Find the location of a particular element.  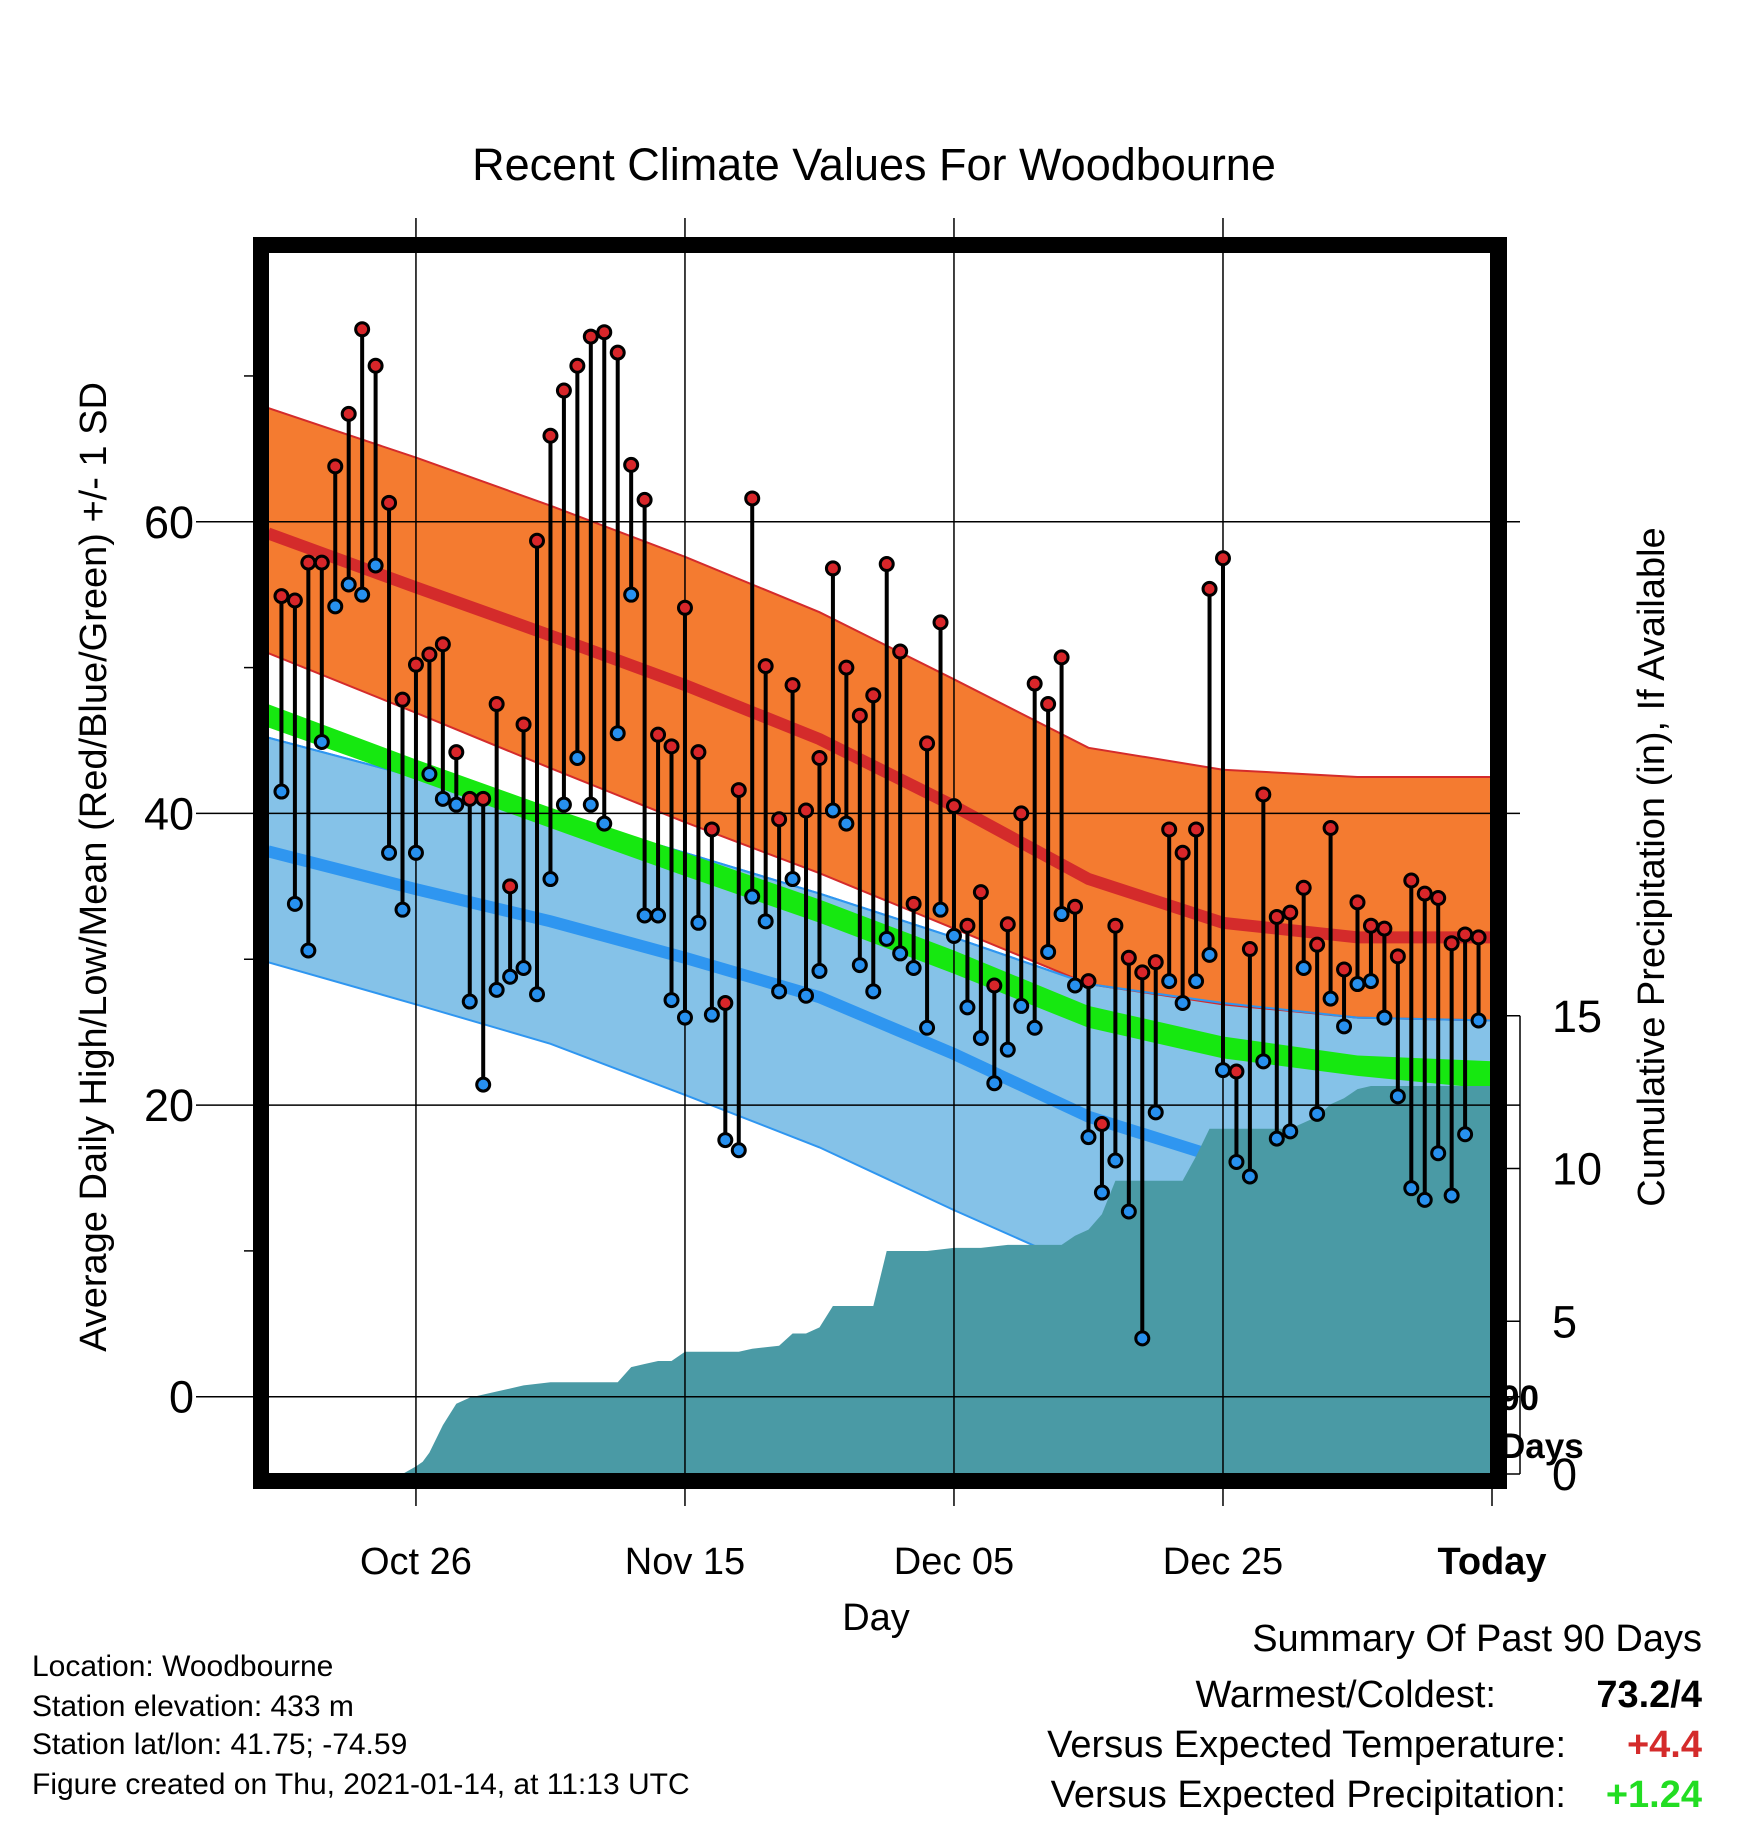

y-tick-label: 60 is located at coordinates (169, 522).